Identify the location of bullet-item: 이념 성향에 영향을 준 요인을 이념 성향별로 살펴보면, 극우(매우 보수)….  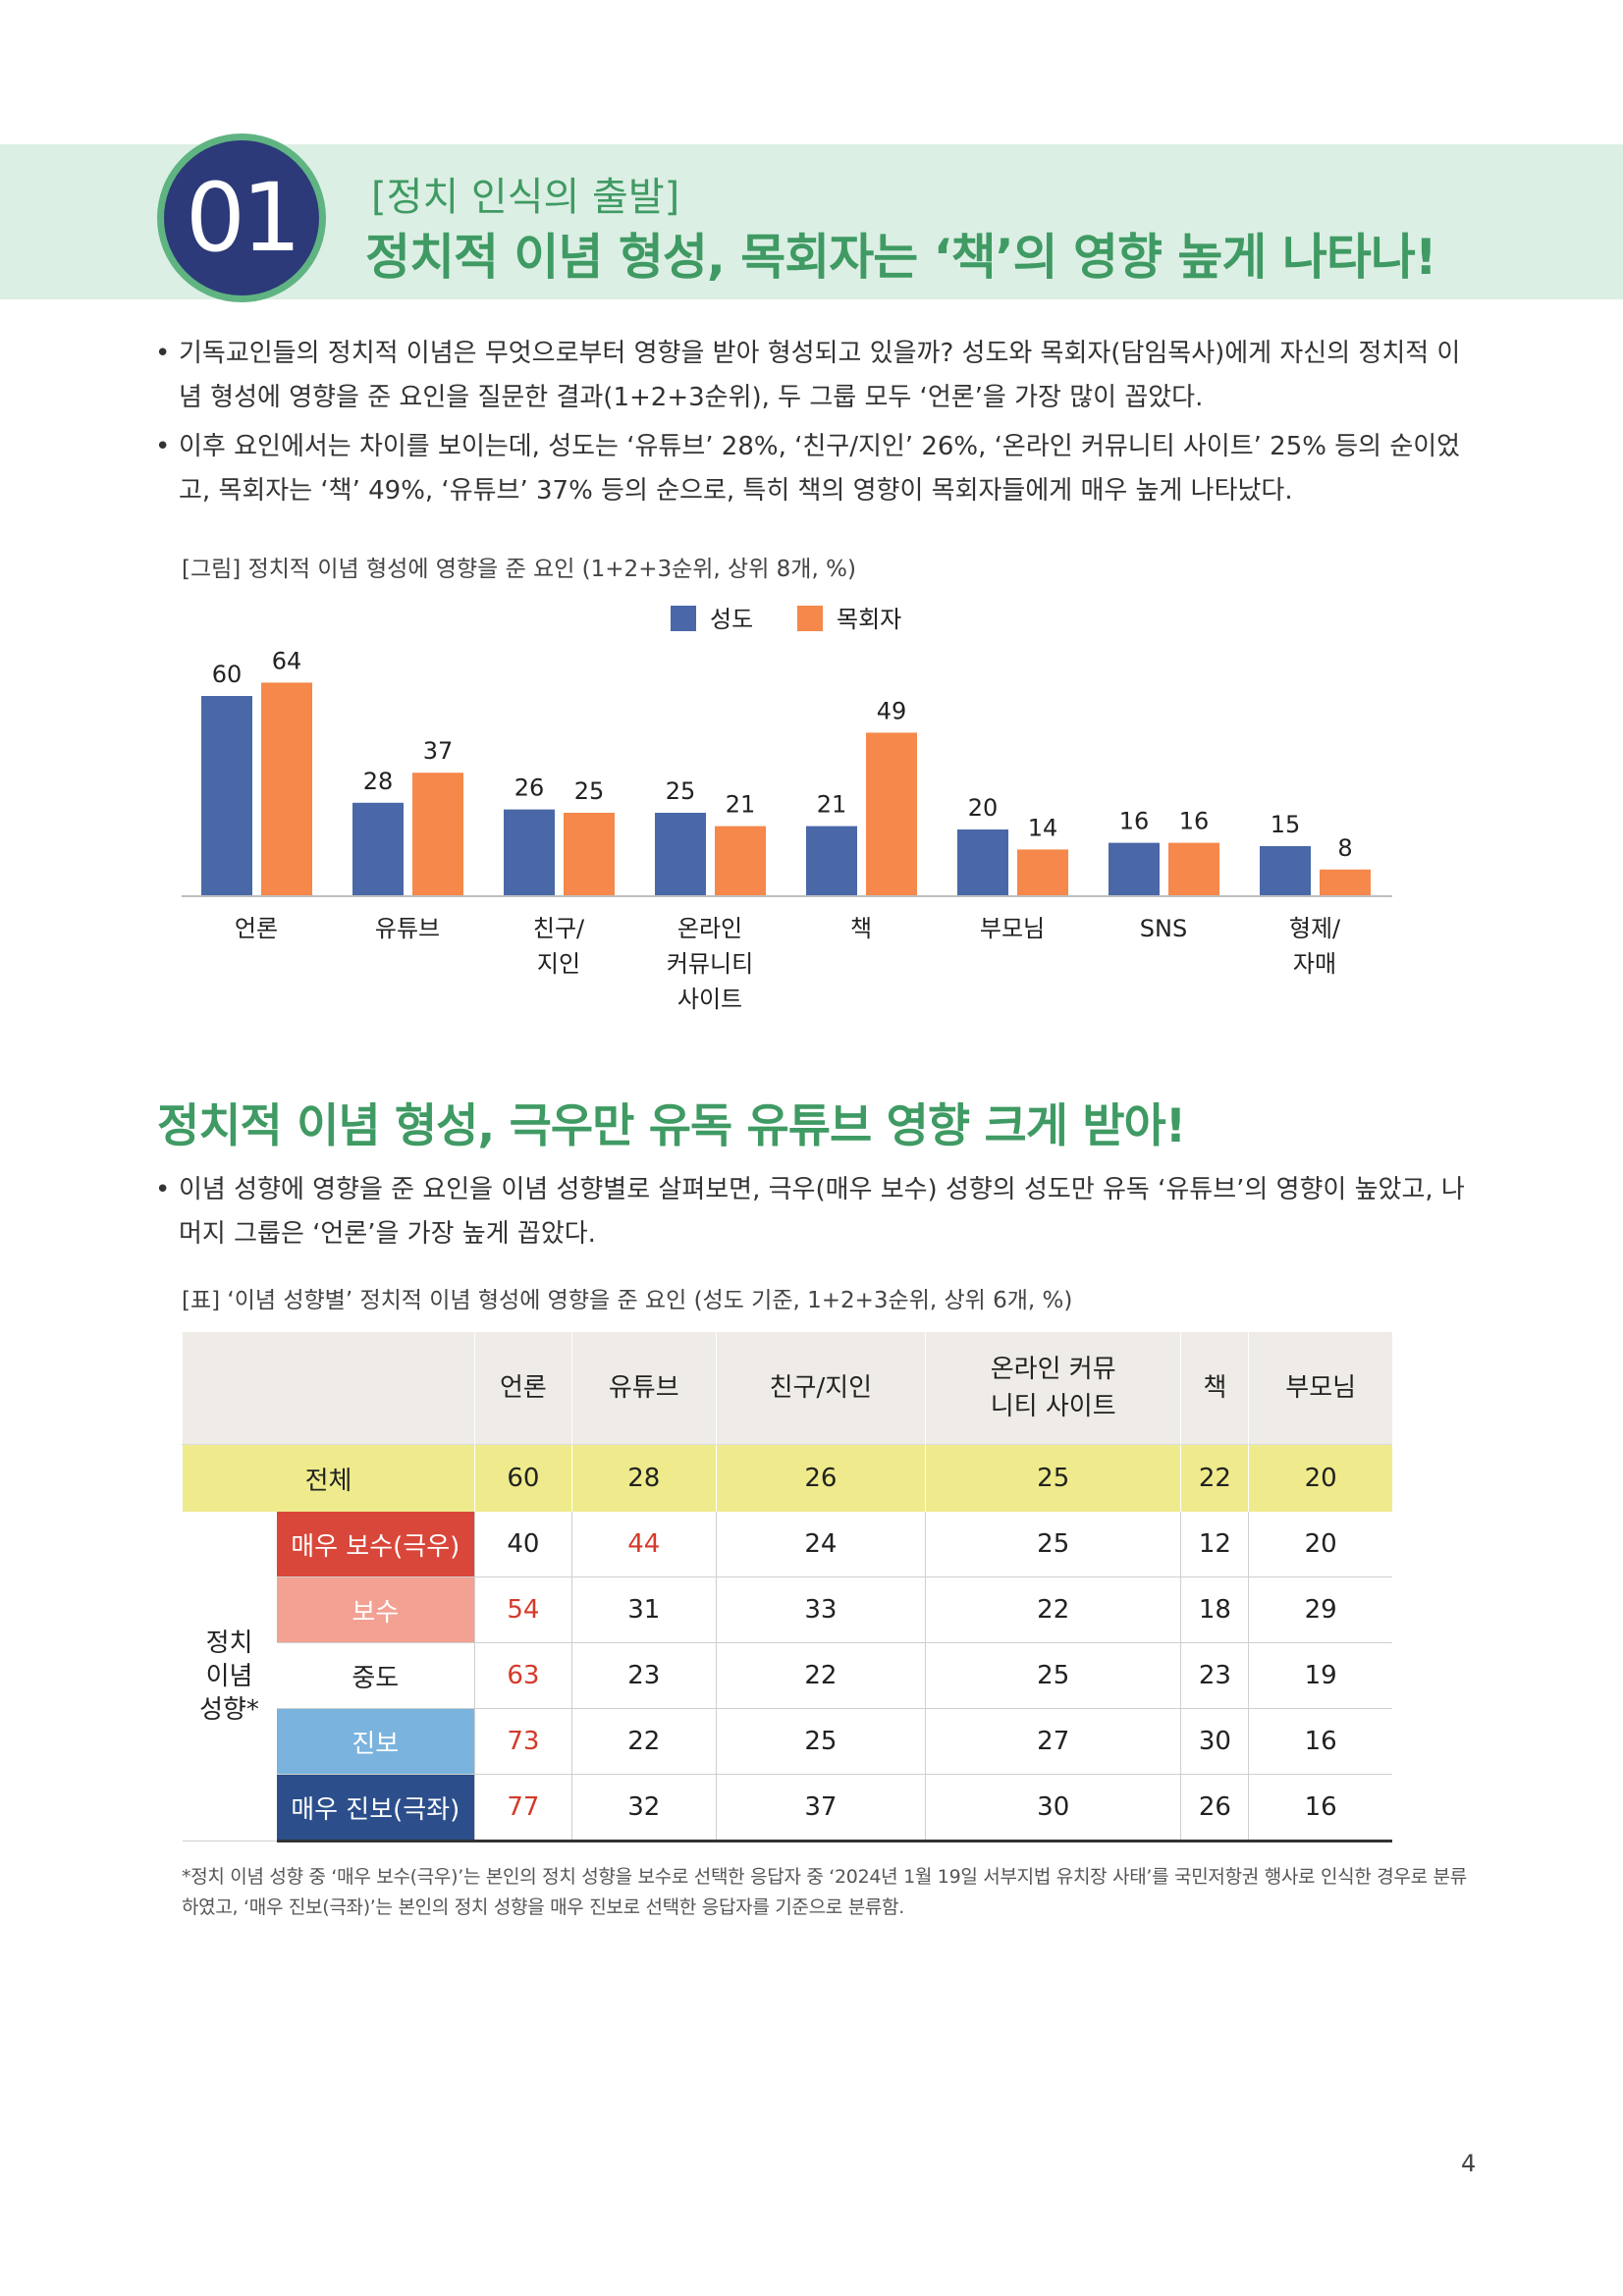
(815, 1212).